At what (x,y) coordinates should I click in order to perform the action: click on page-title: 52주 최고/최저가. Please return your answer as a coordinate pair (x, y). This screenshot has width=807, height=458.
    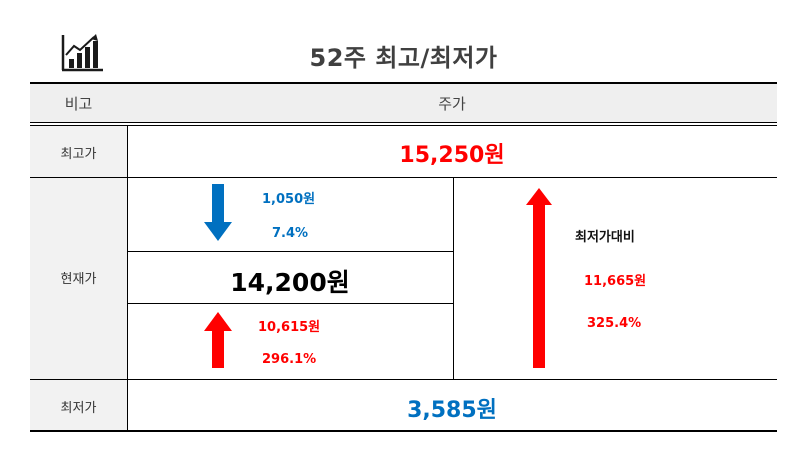
    Looking at the image, I should click on (403, 58).